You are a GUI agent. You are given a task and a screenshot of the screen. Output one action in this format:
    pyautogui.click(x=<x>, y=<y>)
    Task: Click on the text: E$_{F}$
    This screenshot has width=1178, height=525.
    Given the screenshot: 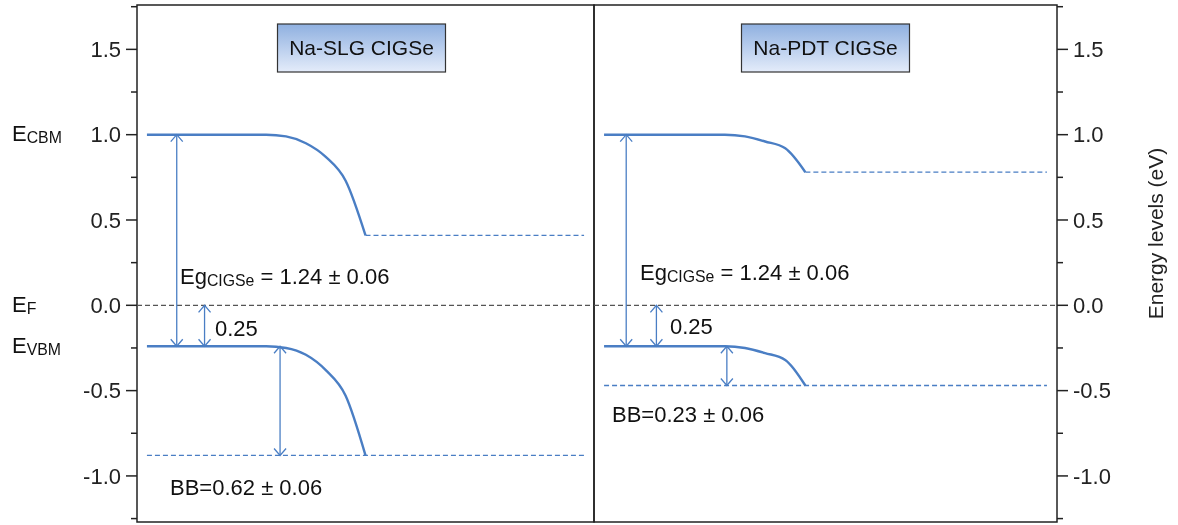 What is the action you would take?
    pyautogui.click(x=24, y=305)
    